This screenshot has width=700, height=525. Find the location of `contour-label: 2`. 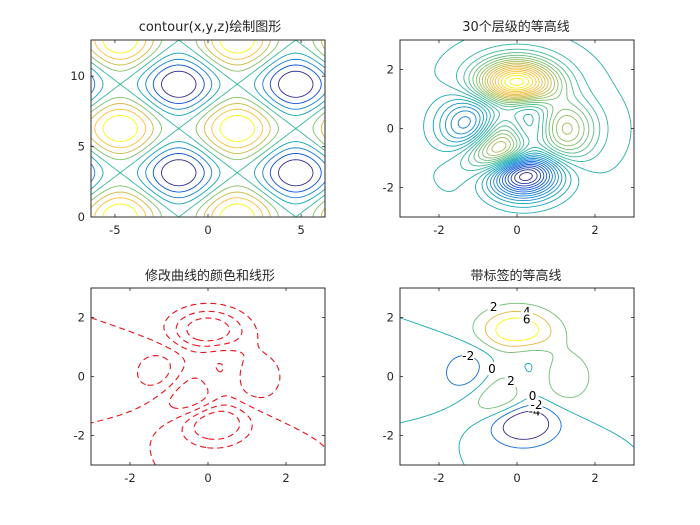

contour-label: 2 is located at coordinates (494, 307).